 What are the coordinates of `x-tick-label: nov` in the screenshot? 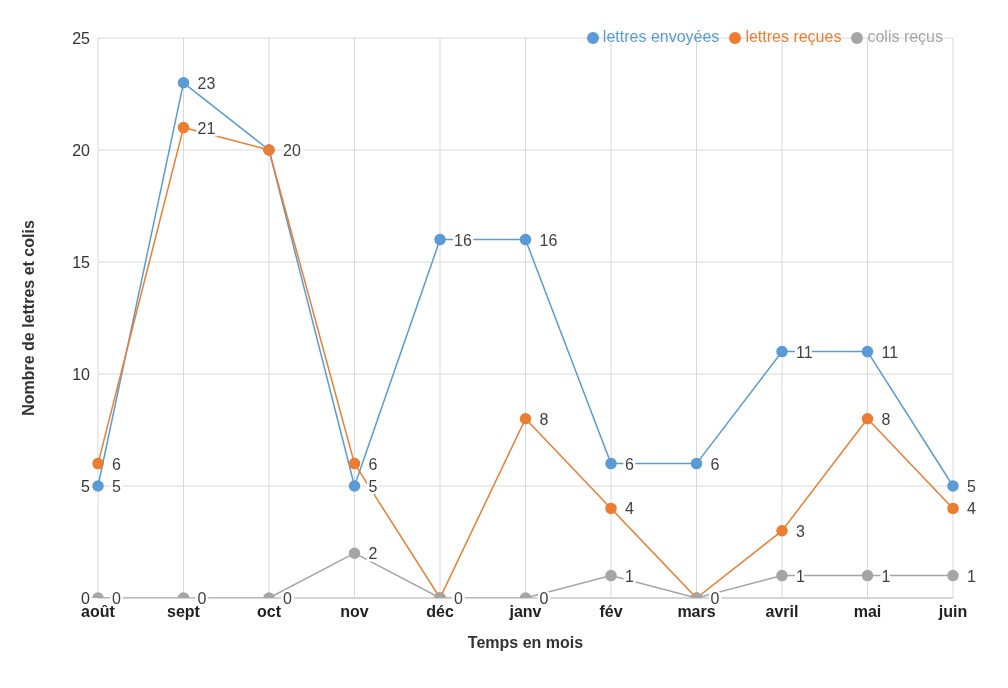 It's located at (354, 612).